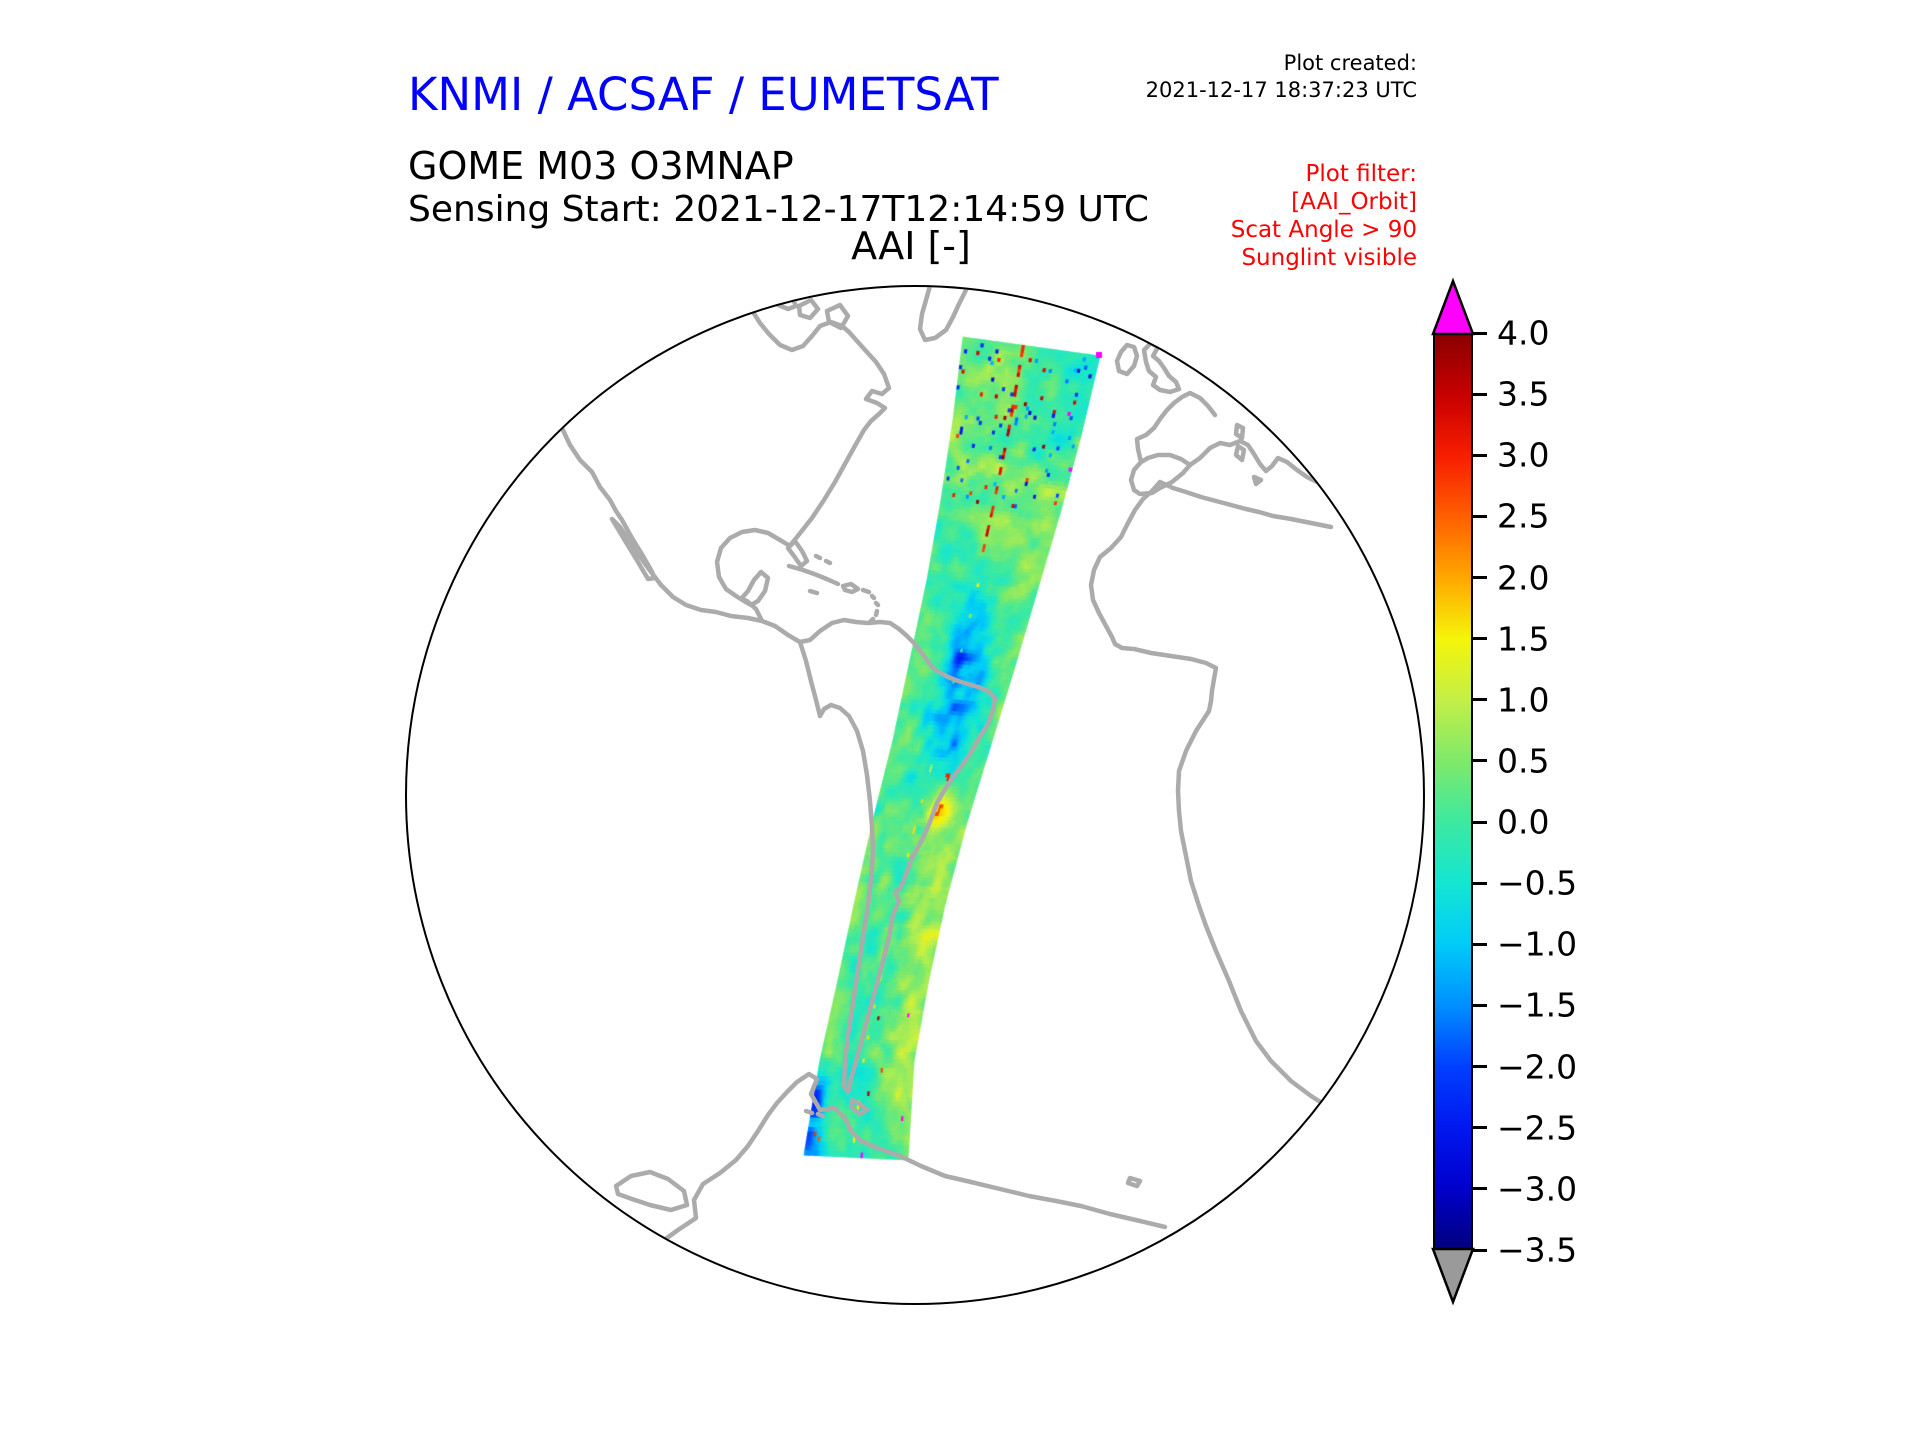 This screenshot has height=1440, width=1920. Describe the element at coordinates (1245, 504) in the screenshot. I see `coastline-mediterranean-south` at that location.